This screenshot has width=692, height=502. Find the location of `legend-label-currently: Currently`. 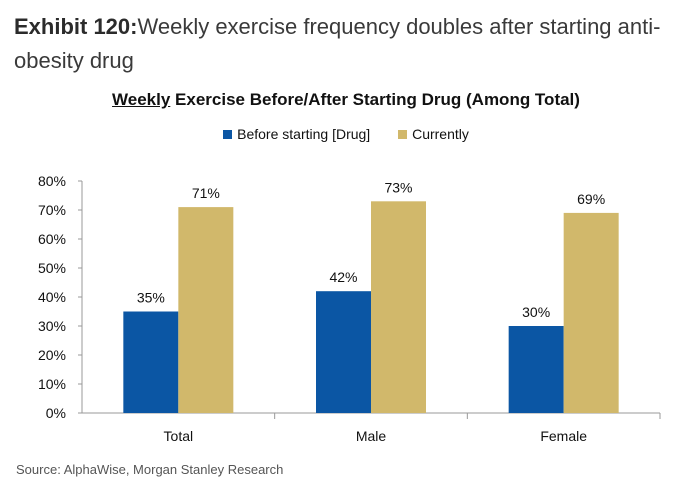

legend-label-currently: Currently is located at coordinates (440, 134).